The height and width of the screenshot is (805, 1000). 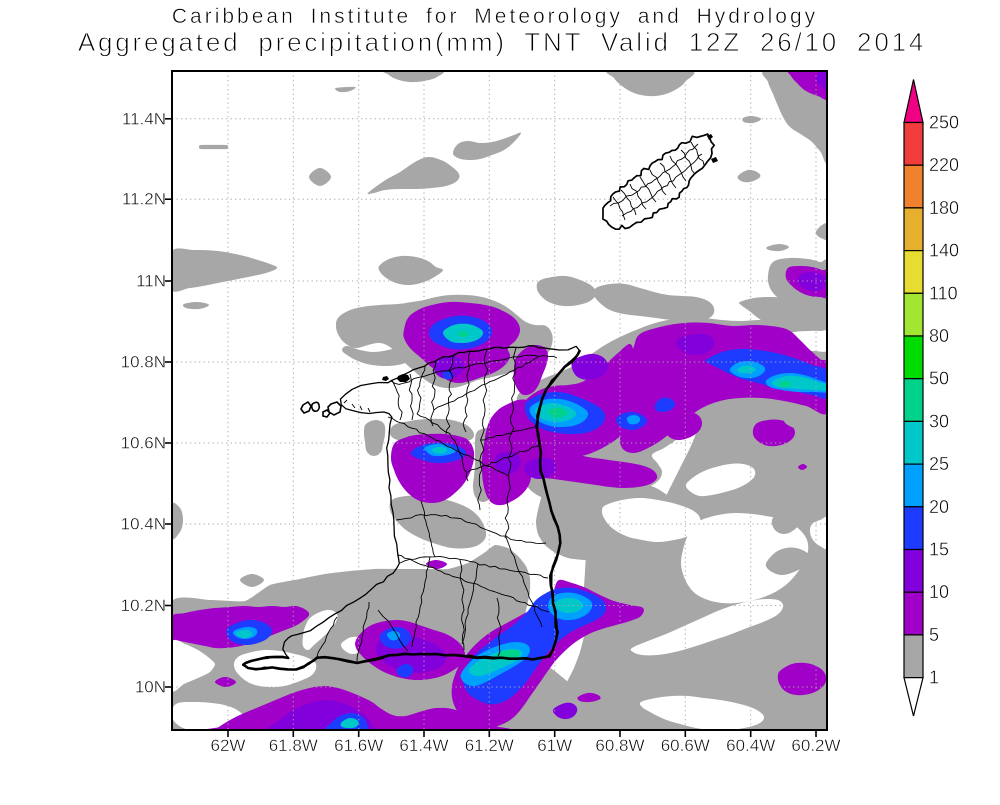 What do you see at coordinates (944, 165) in the screenshot?
I see `svg-text: 220` at bounding box center [944, 165].